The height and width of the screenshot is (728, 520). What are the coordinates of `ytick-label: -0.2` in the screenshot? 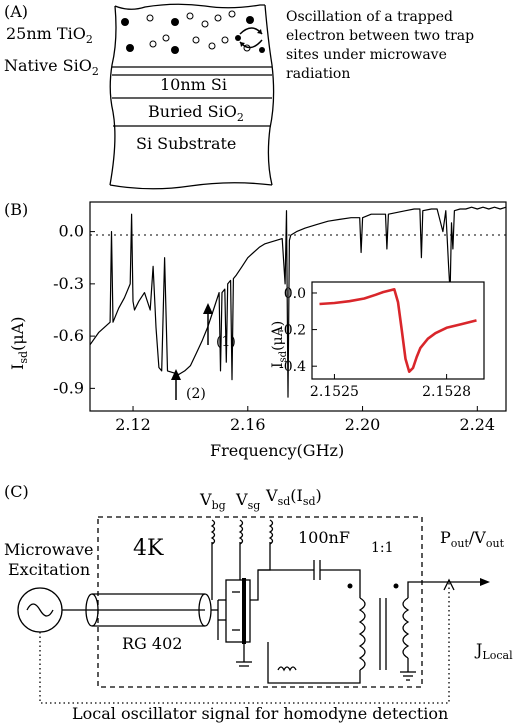 It's located at (292, 331).